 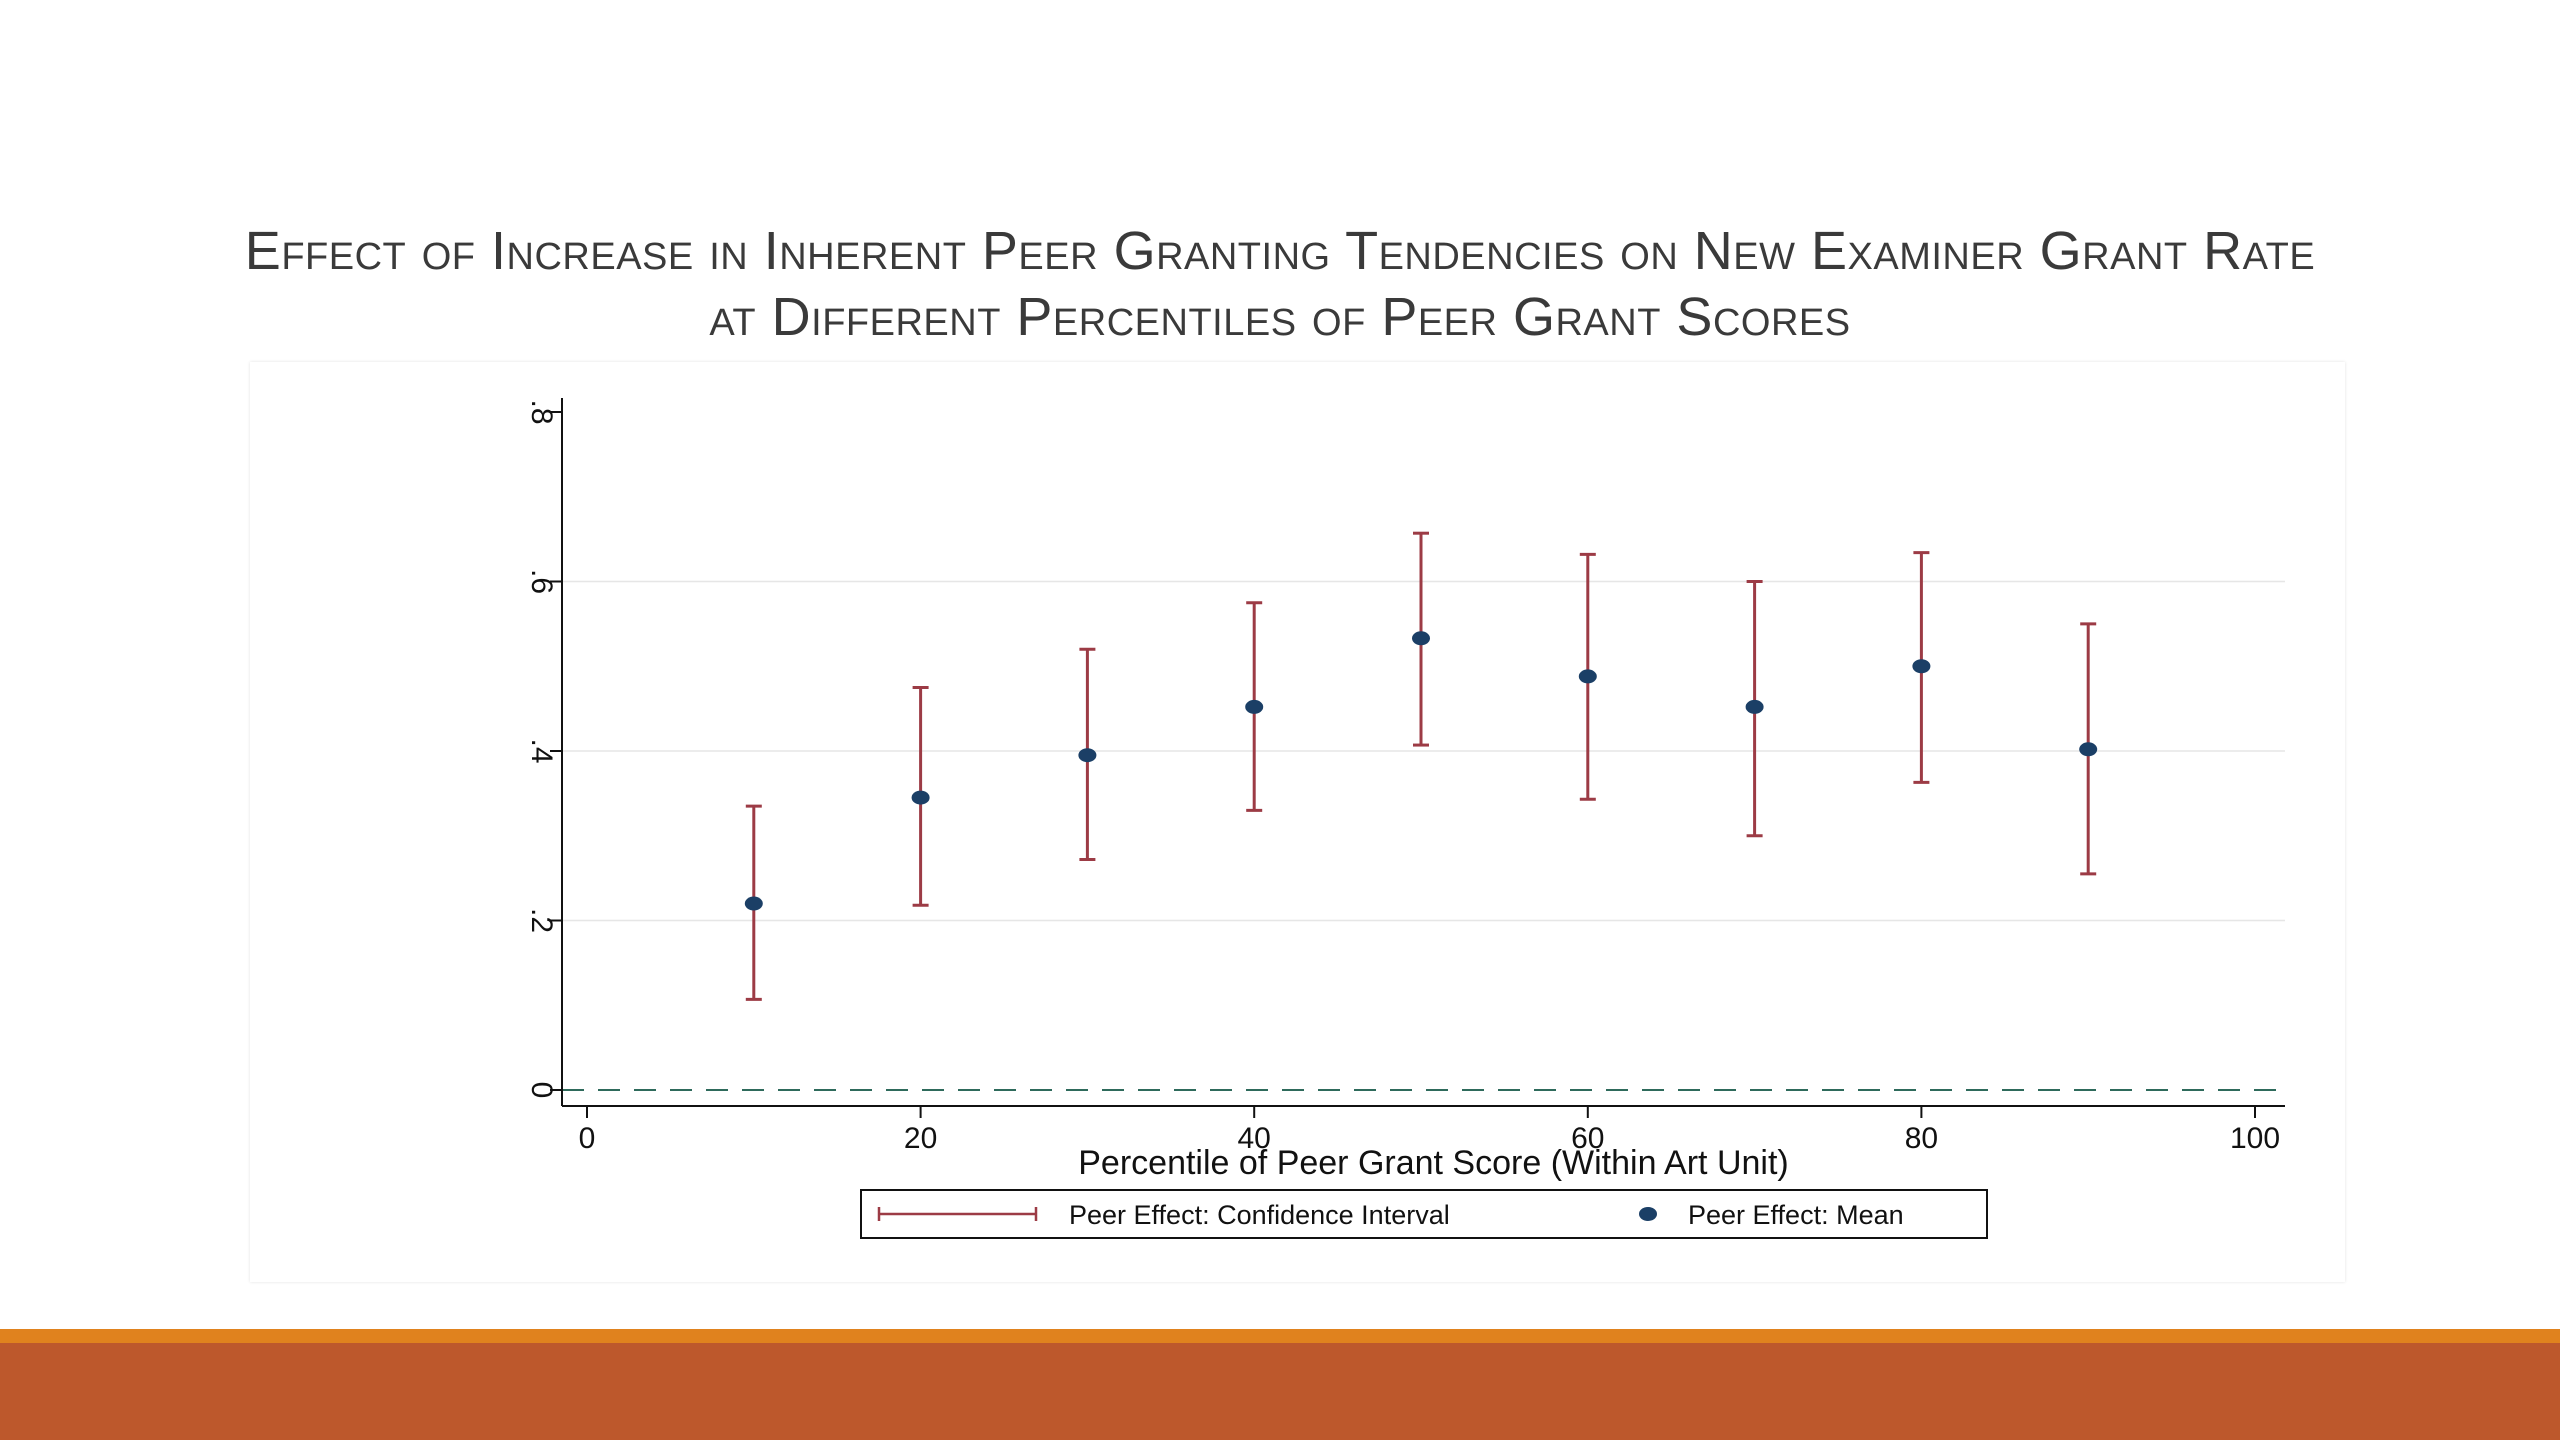 I want to click on legend-box, so click(x=1424, y=1214).